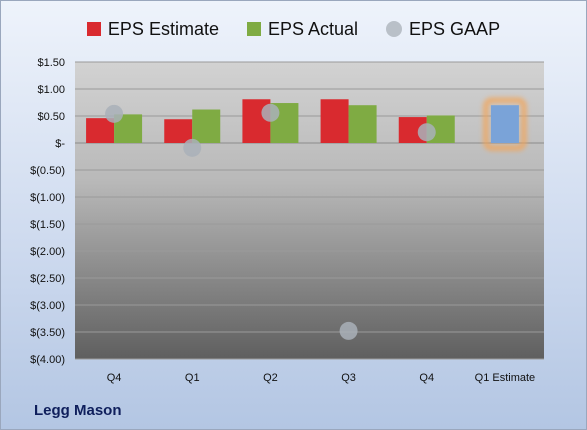 This screenshot has width=587, height=430. I want to click on y-tick-label: $(4.00), so click(47, 360).